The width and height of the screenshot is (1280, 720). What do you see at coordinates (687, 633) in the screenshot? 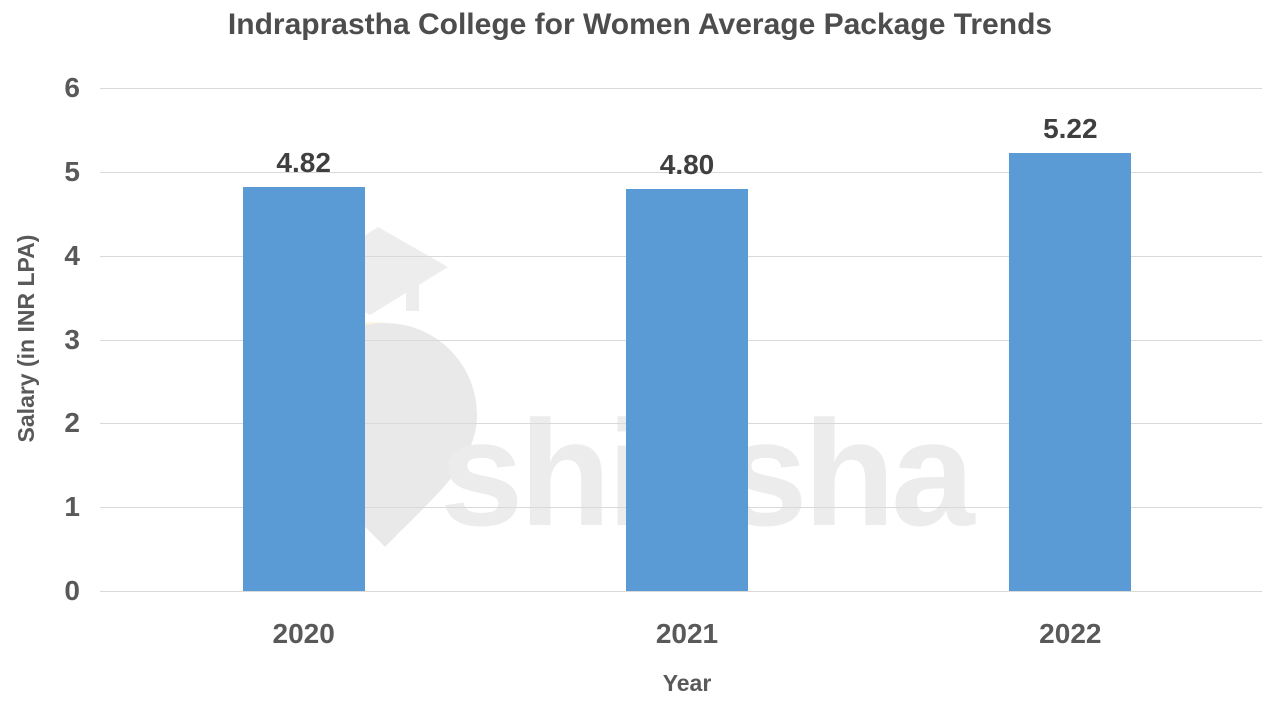
I see `x-tick-label: 2021` at bounding box center [687, 633].